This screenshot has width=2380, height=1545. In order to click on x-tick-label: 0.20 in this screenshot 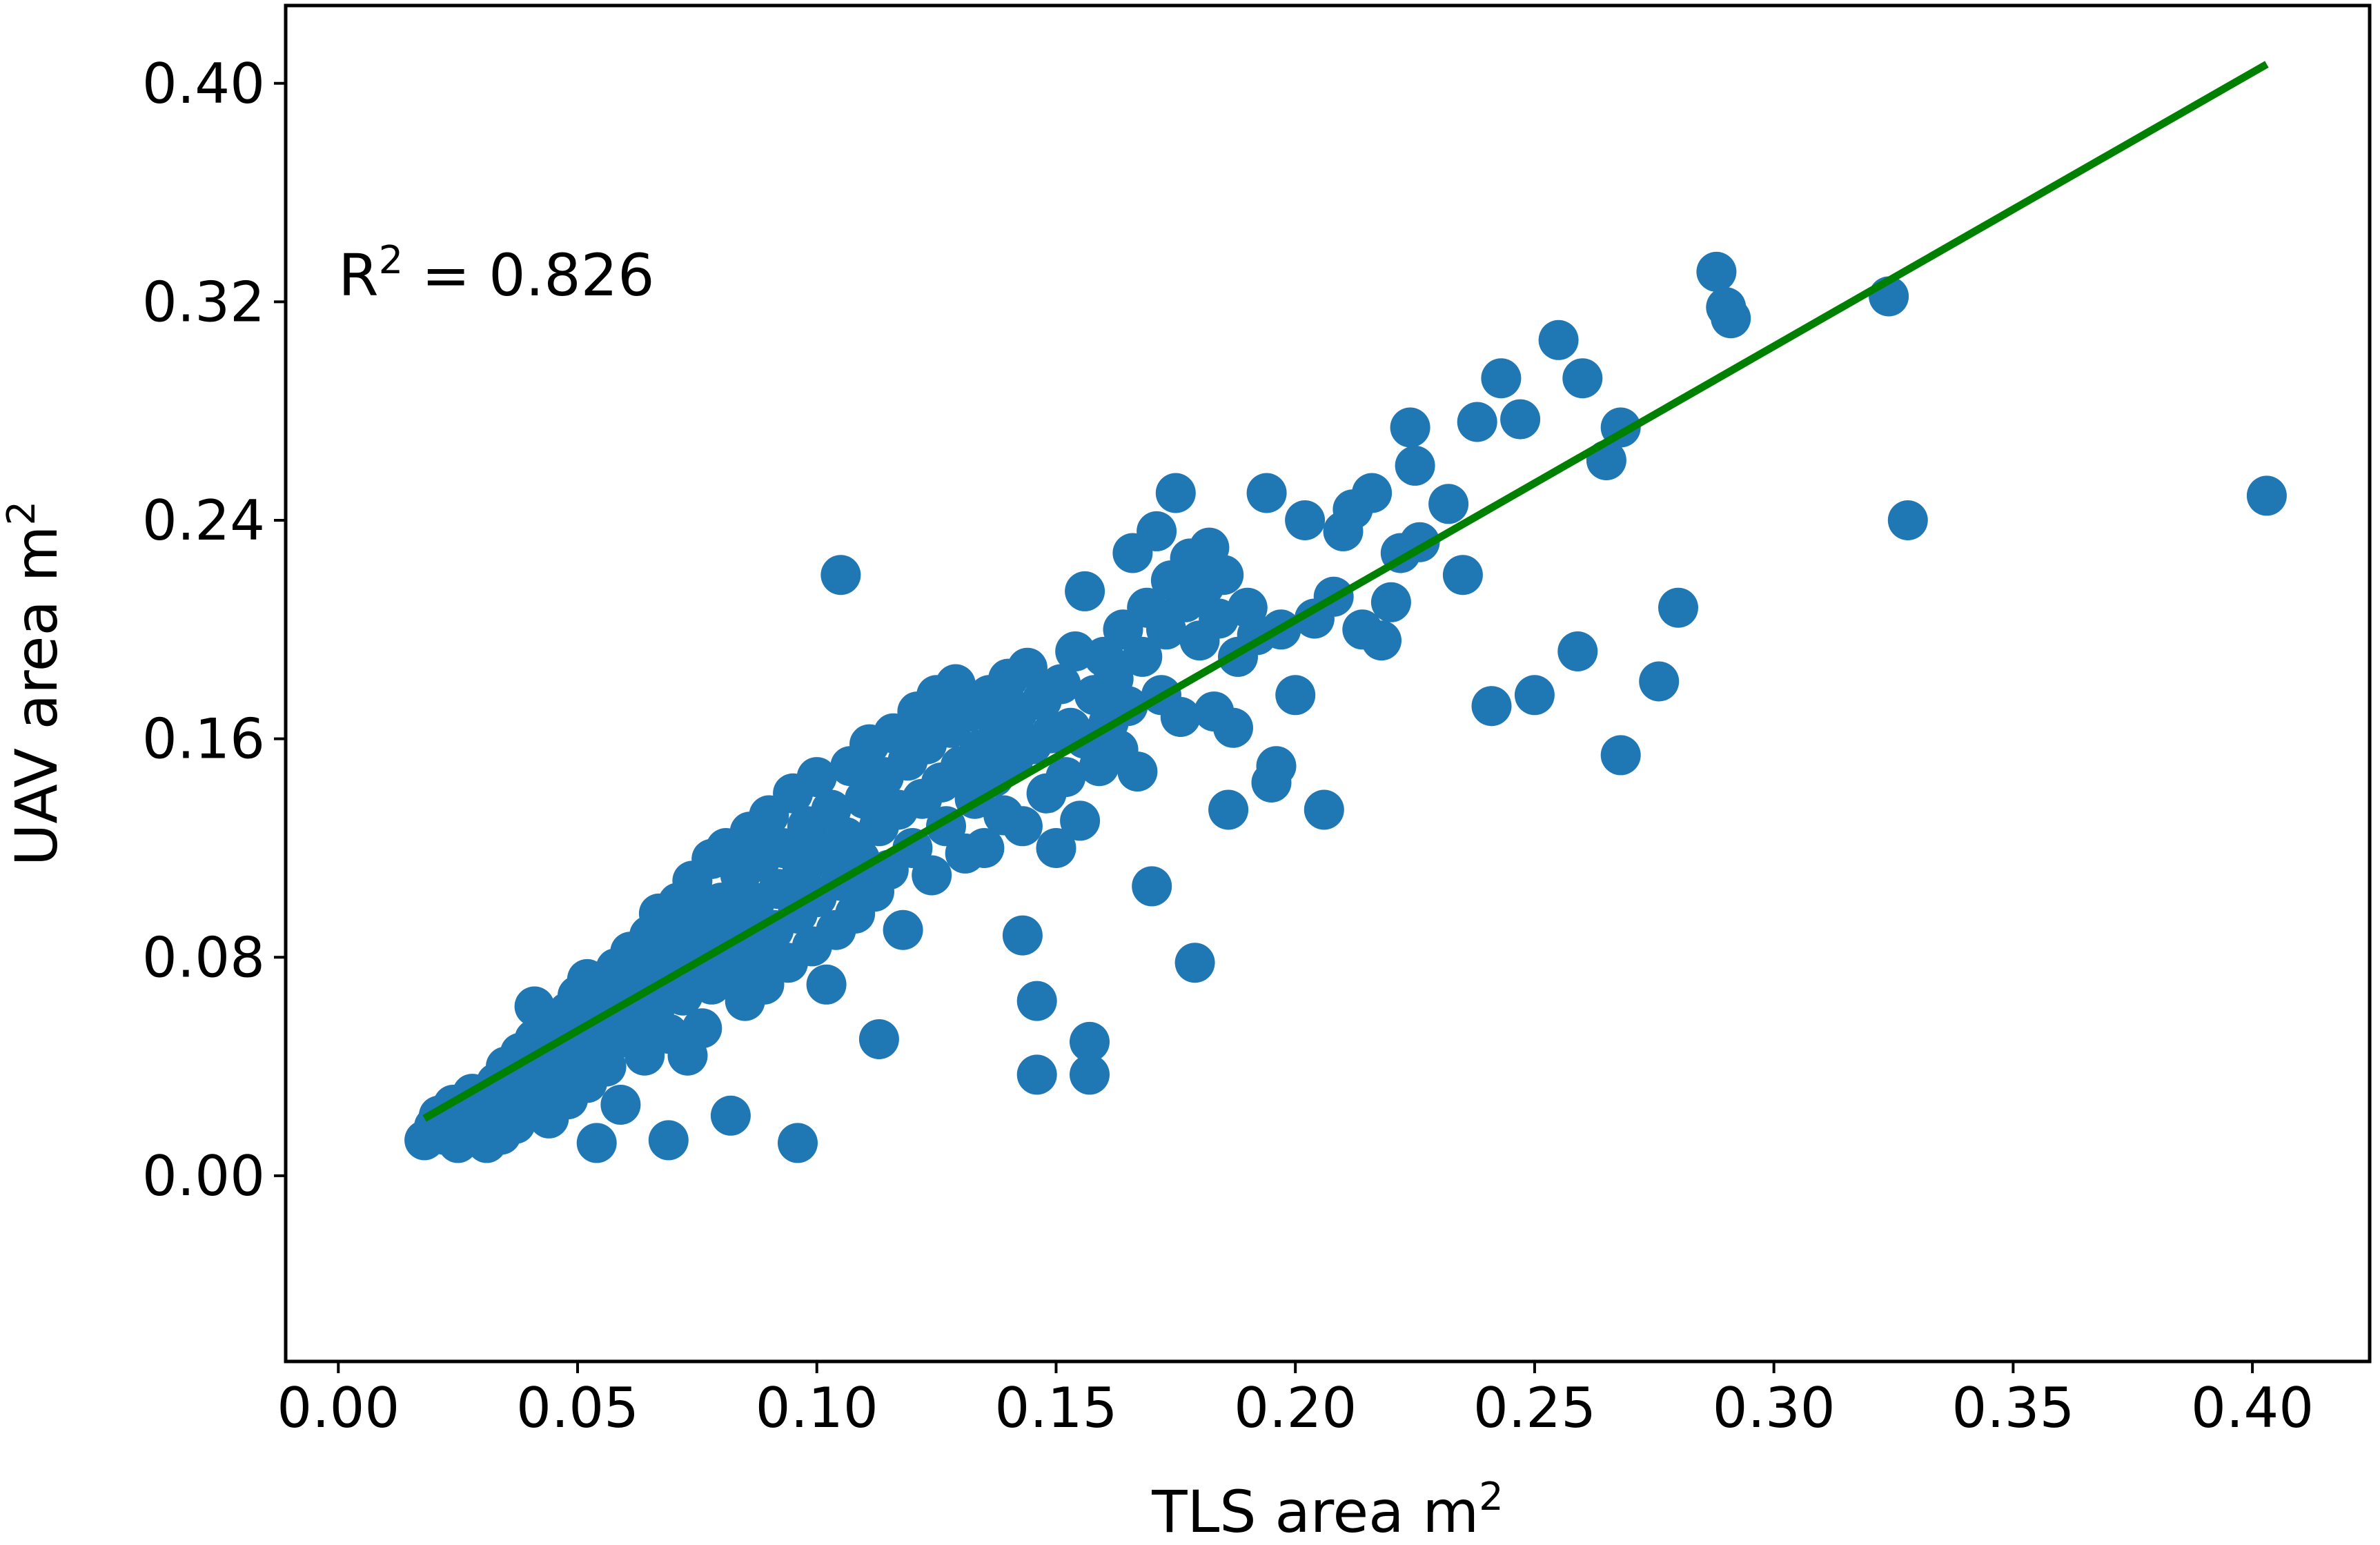, I will do `click(1295, 1408)`.